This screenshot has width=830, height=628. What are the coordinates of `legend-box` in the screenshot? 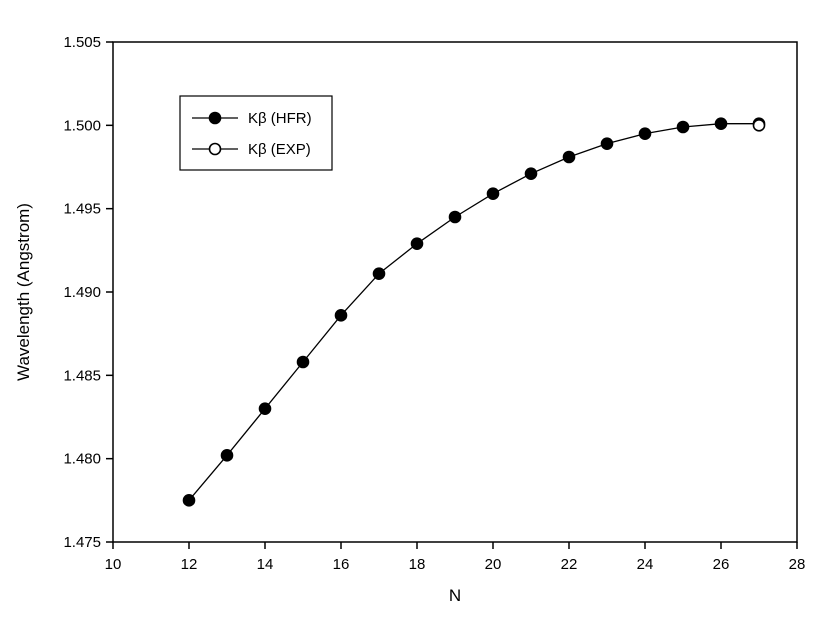 It's located at (256, 133).